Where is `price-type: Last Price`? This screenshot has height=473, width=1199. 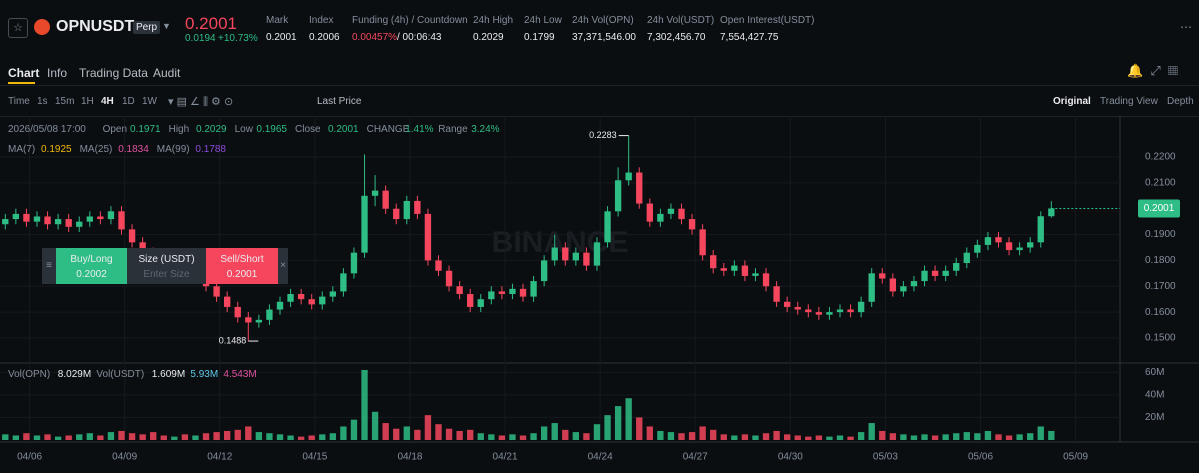 price-type: Last Price is located at coordinates (339, 101).